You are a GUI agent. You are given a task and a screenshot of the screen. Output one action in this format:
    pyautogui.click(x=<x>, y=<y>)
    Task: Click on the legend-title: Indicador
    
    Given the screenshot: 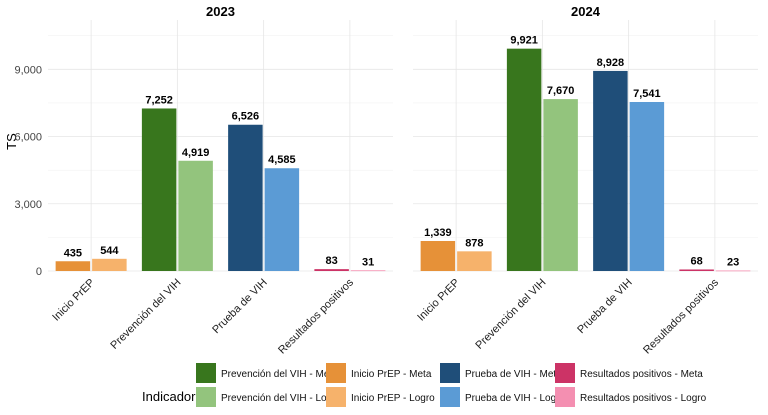 What is the action you would take?
    pyautogui.click(x=169, y=396)
    